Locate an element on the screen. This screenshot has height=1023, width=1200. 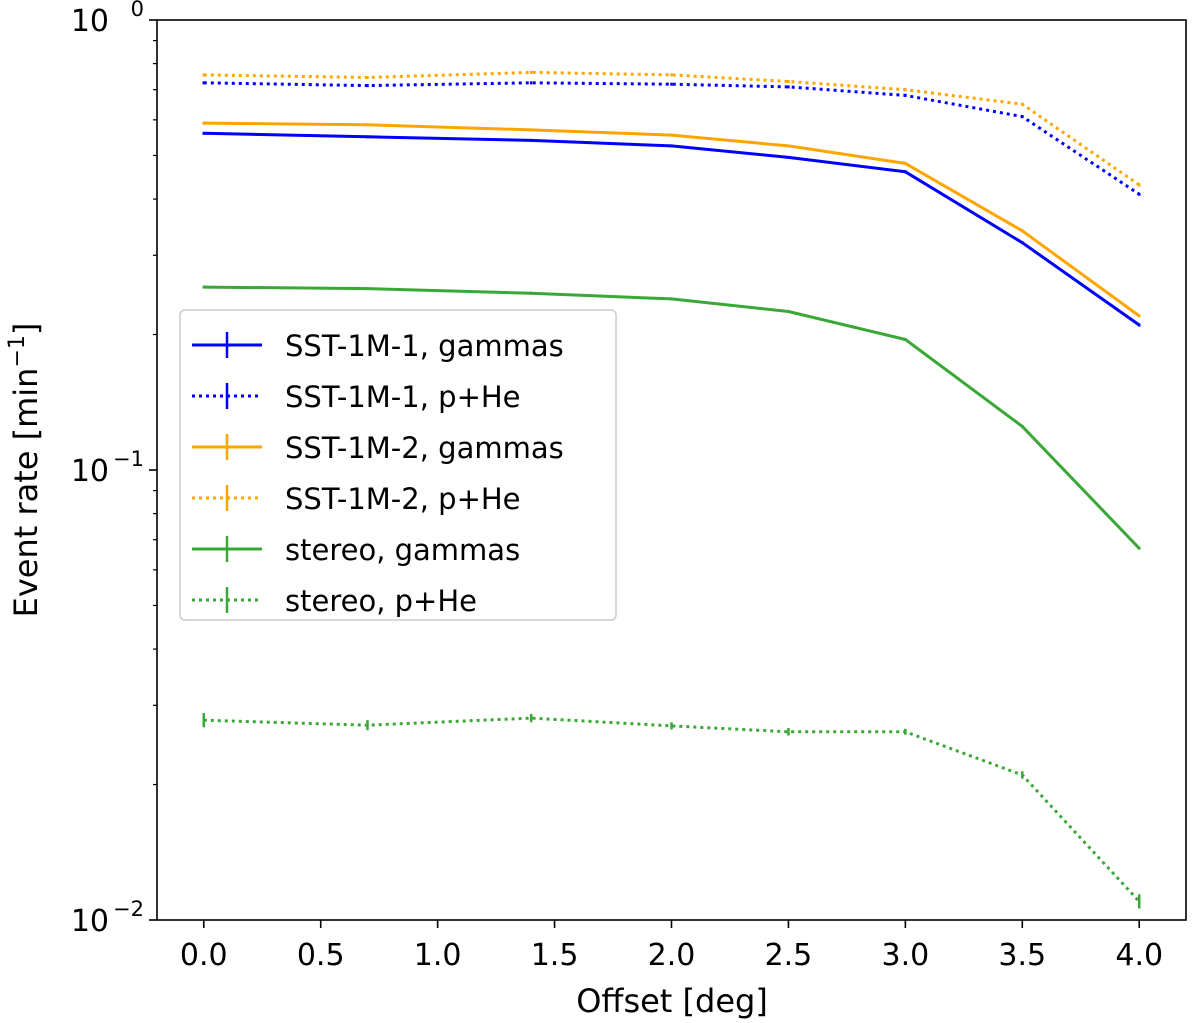
legend-label: SST-1M-1, gammas is located at coordinates (424, 346).